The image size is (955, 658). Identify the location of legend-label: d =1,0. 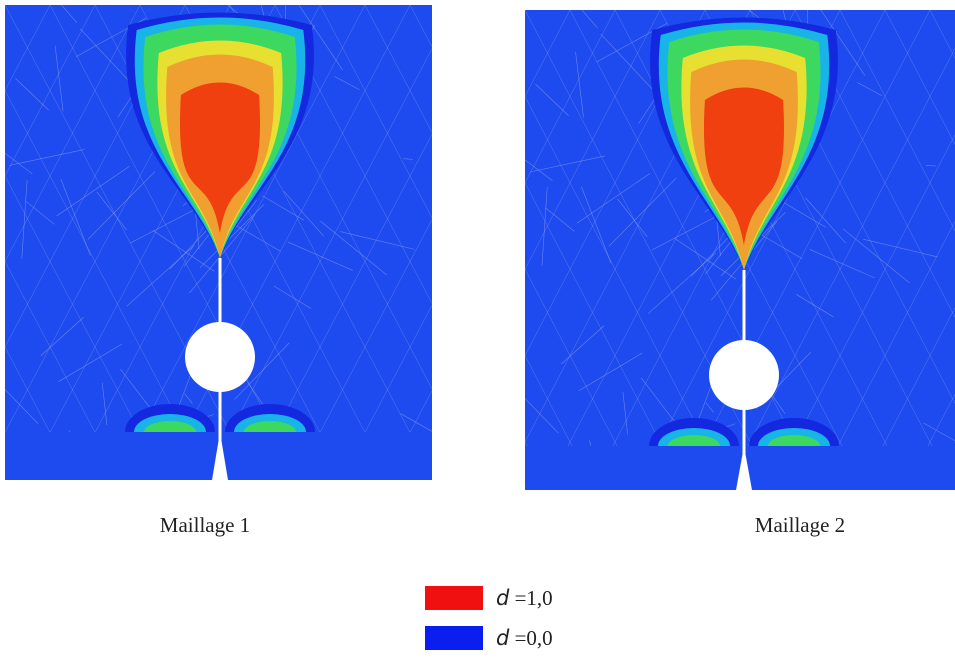
(524, 598).